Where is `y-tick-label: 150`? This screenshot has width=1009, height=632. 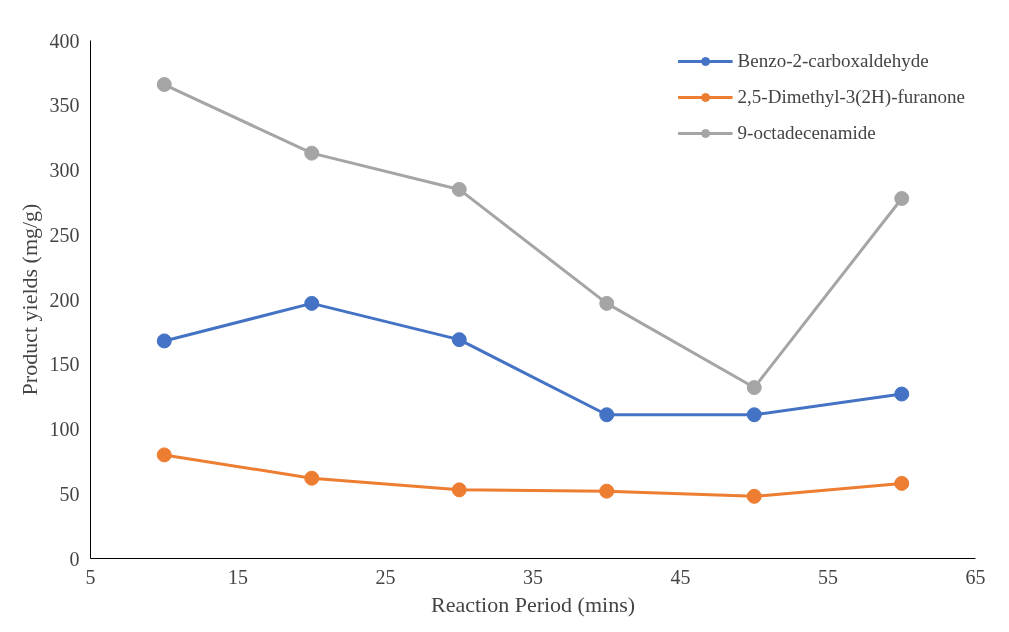
y-tick-label: 150 is located at coordinates (64, 364).